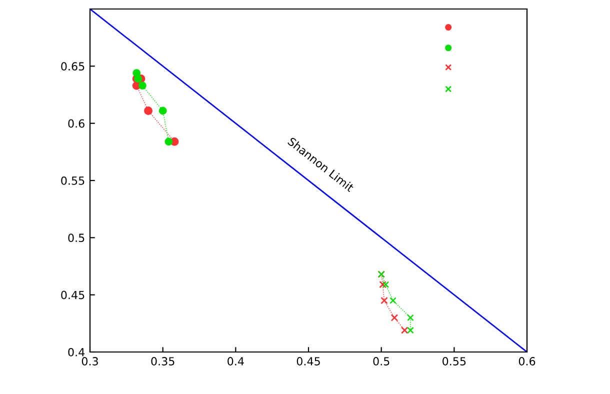 The height and width of the screenshot is (394, 610). I want to click on y-tick-label: 0.55, so click(72, 180).